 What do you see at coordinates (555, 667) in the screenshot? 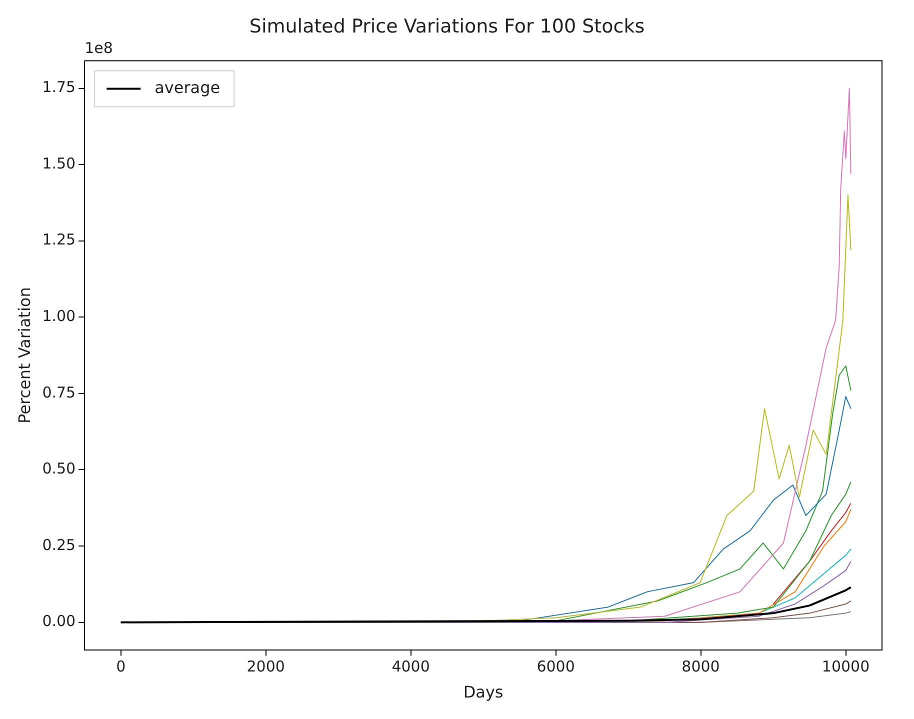
I see `x-tick-label: 6000` at bounding box center [555, 667].